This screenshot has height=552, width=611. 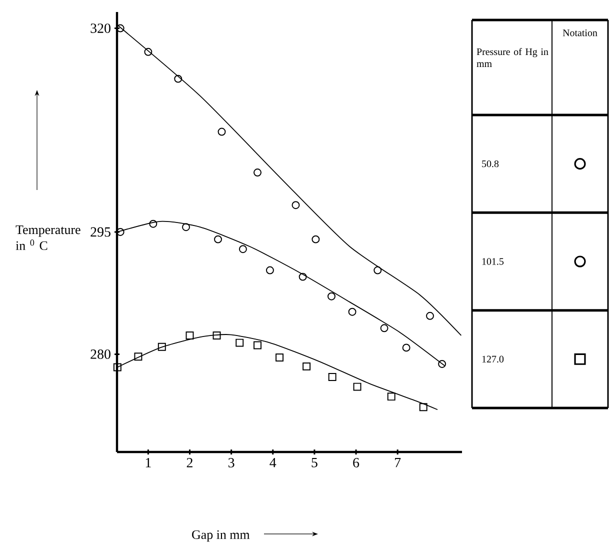 I want to click on text: Notation, so click(x=580, y=33).